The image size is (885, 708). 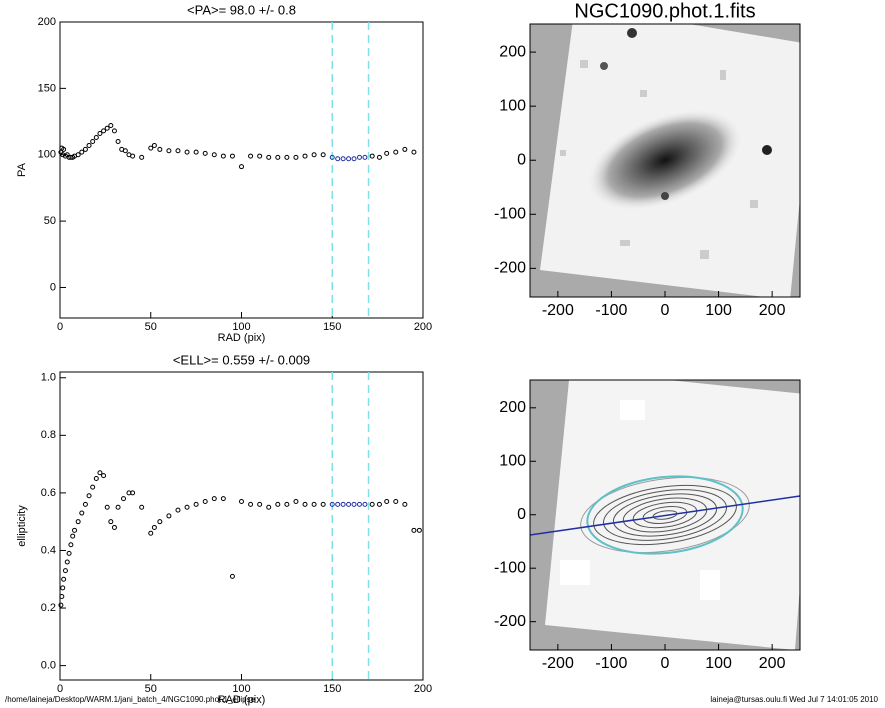 What do you see at coordinates (48, 550) in the screenshot?
I see `y-tick-label: 0.4` at bounding box center [48, 550].